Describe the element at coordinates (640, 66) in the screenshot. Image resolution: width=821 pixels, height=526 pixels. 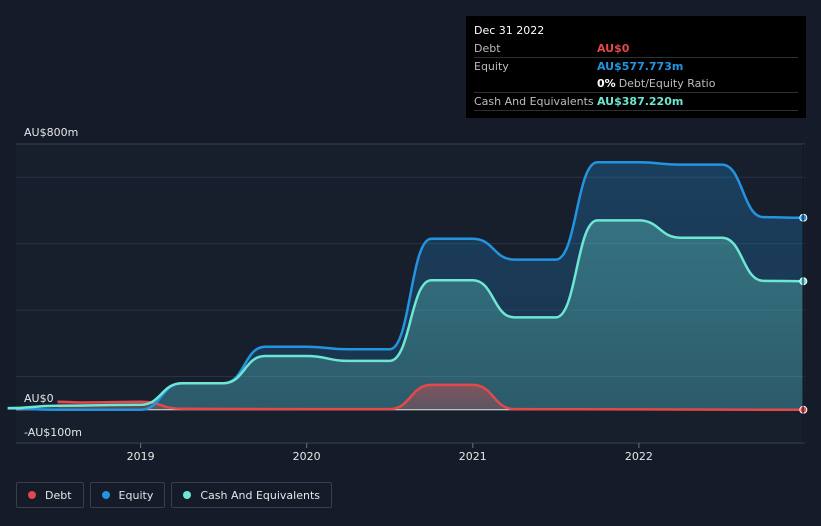
I see `tooltip-equity-value: AU$577.773m` at that location.